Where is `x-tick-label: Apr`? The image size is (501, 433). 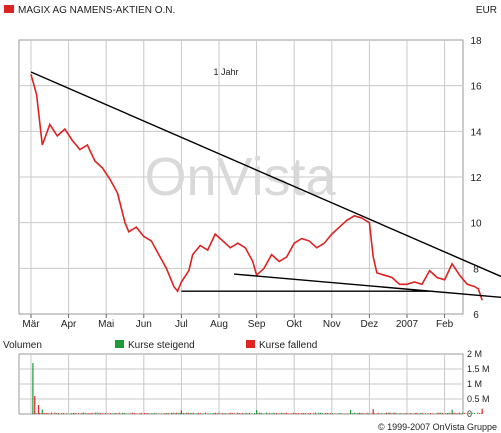 x-tick-label: Apr is located at coordinates (69, 324).